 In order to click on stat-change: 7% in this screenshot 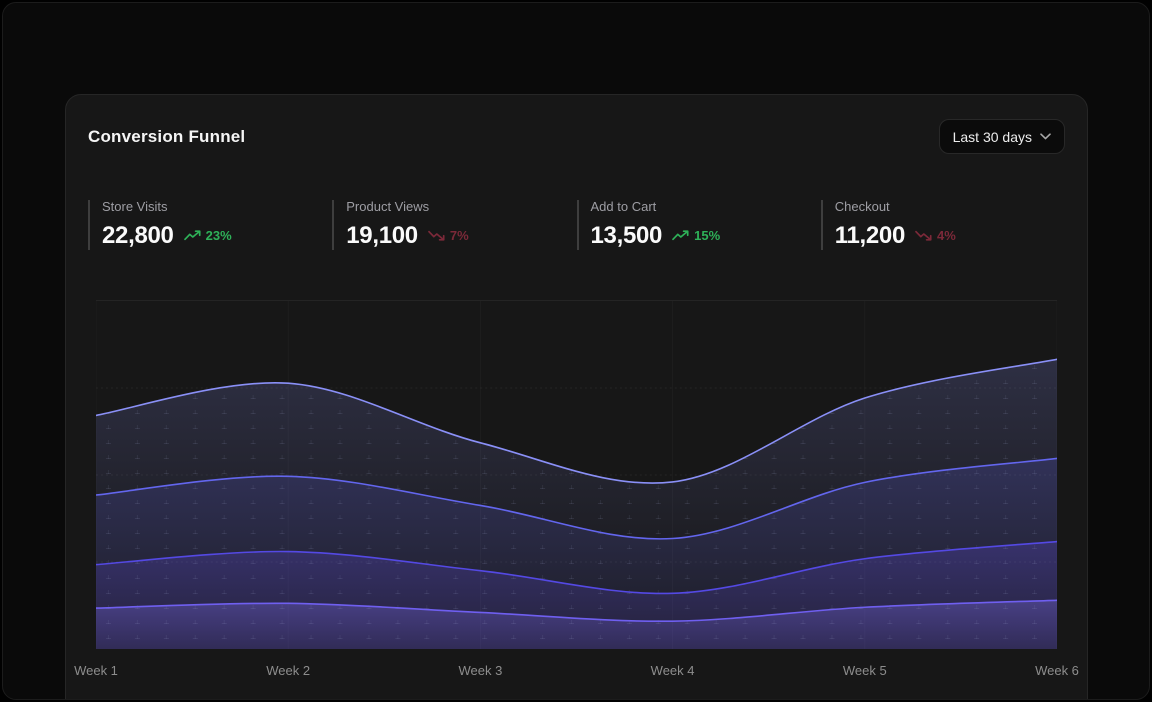, I will do `click(459, 235)`.